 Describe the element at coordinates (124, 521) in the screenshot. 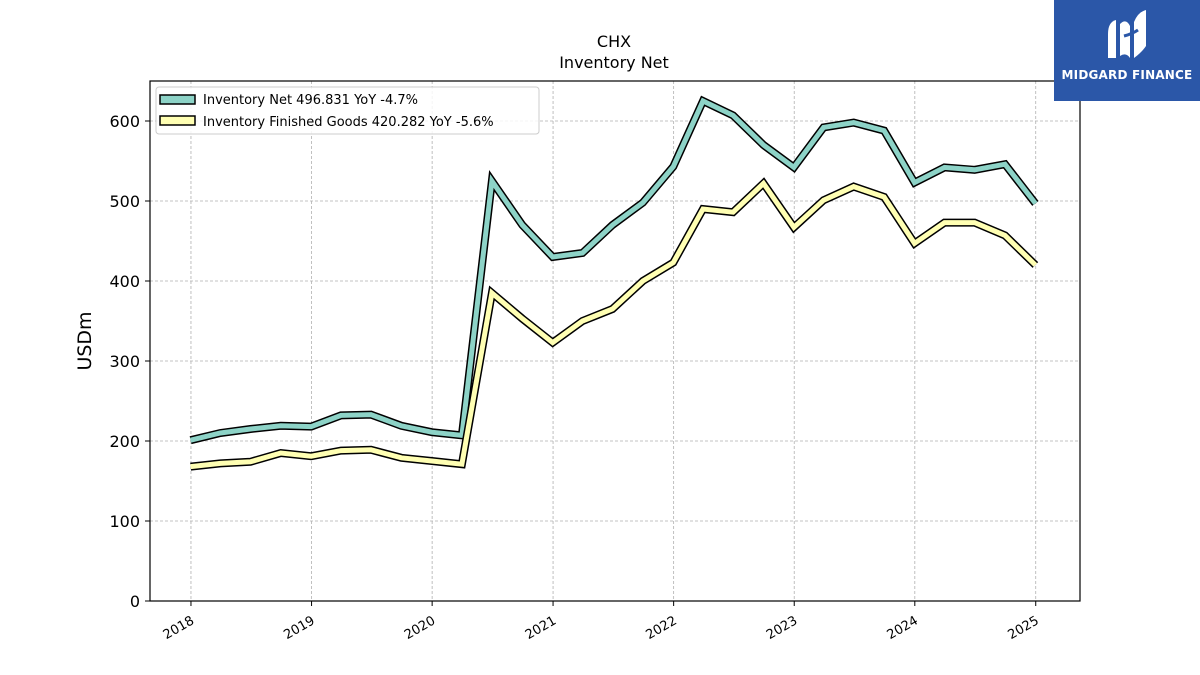

I see `y-tick-label: 100` at that location.